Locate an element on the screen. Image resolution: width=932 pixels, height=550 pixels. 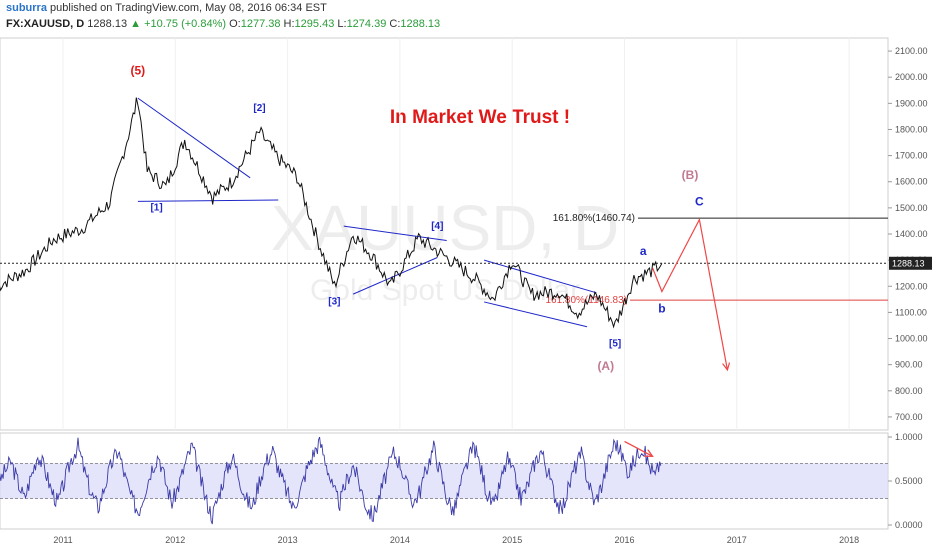
wave-label: b is located at coordinates (661, 308).